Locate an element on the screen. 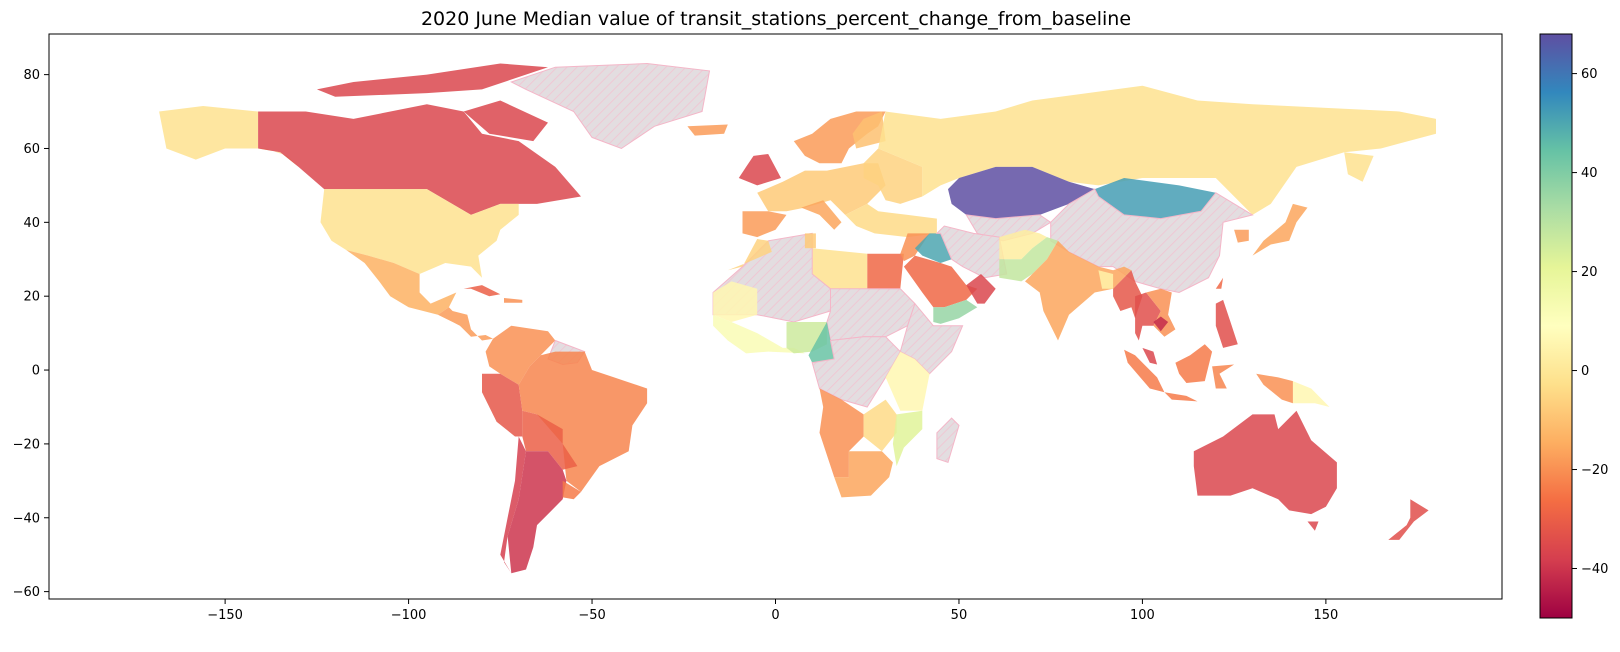 This screenshot has height=652, width=1620. region-libya is located at coordinates (840, 272).